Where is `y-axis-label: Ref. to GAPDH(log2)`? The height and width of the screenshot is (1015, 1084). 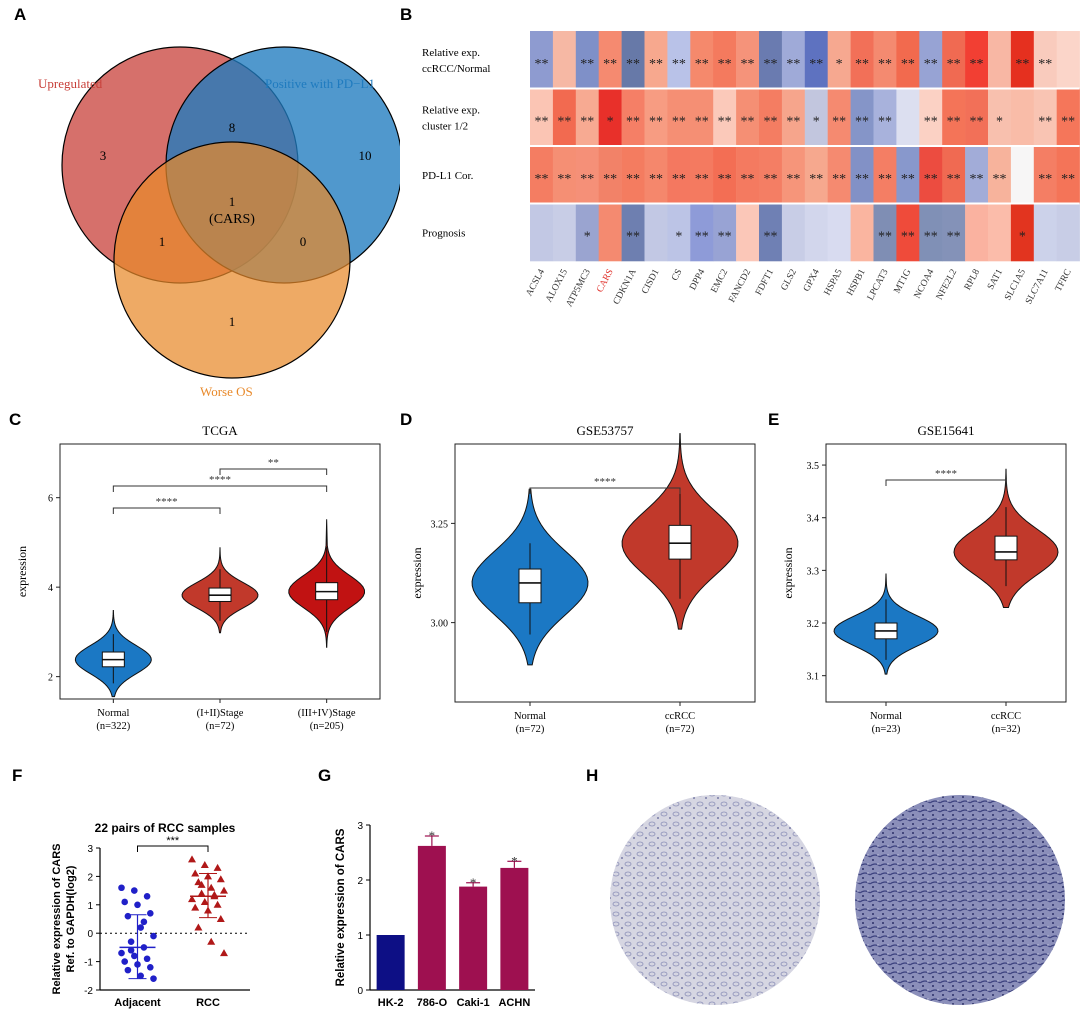
y-axis-label: Ref. to GAPDH(log2) is located at coordinates (71, 918).